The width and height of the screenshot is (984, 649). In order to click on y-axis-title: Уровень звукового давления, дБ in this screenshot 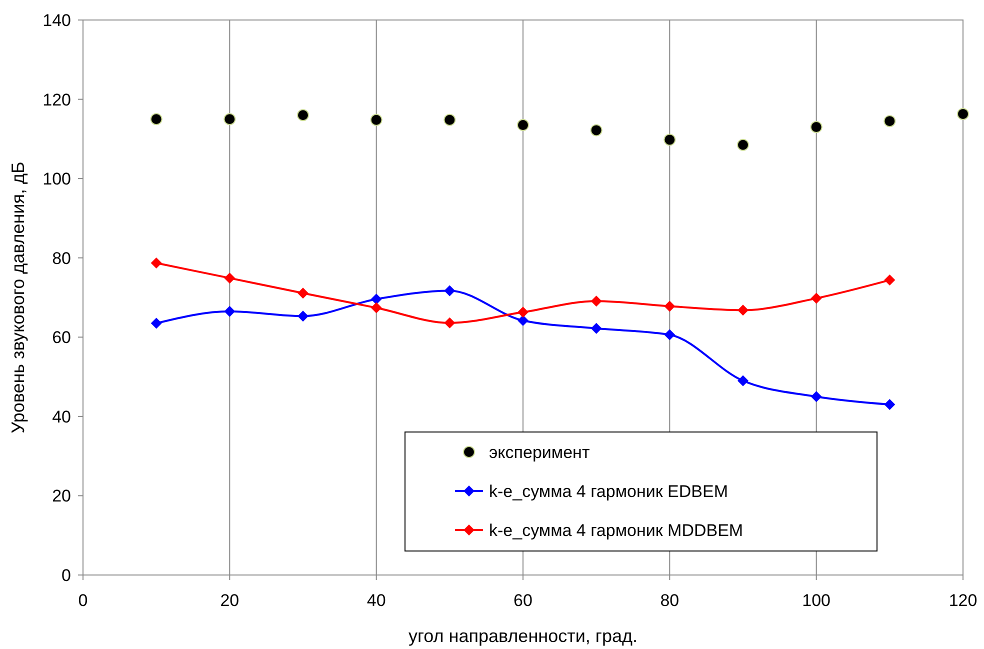, I will do `click(18, 298)`.